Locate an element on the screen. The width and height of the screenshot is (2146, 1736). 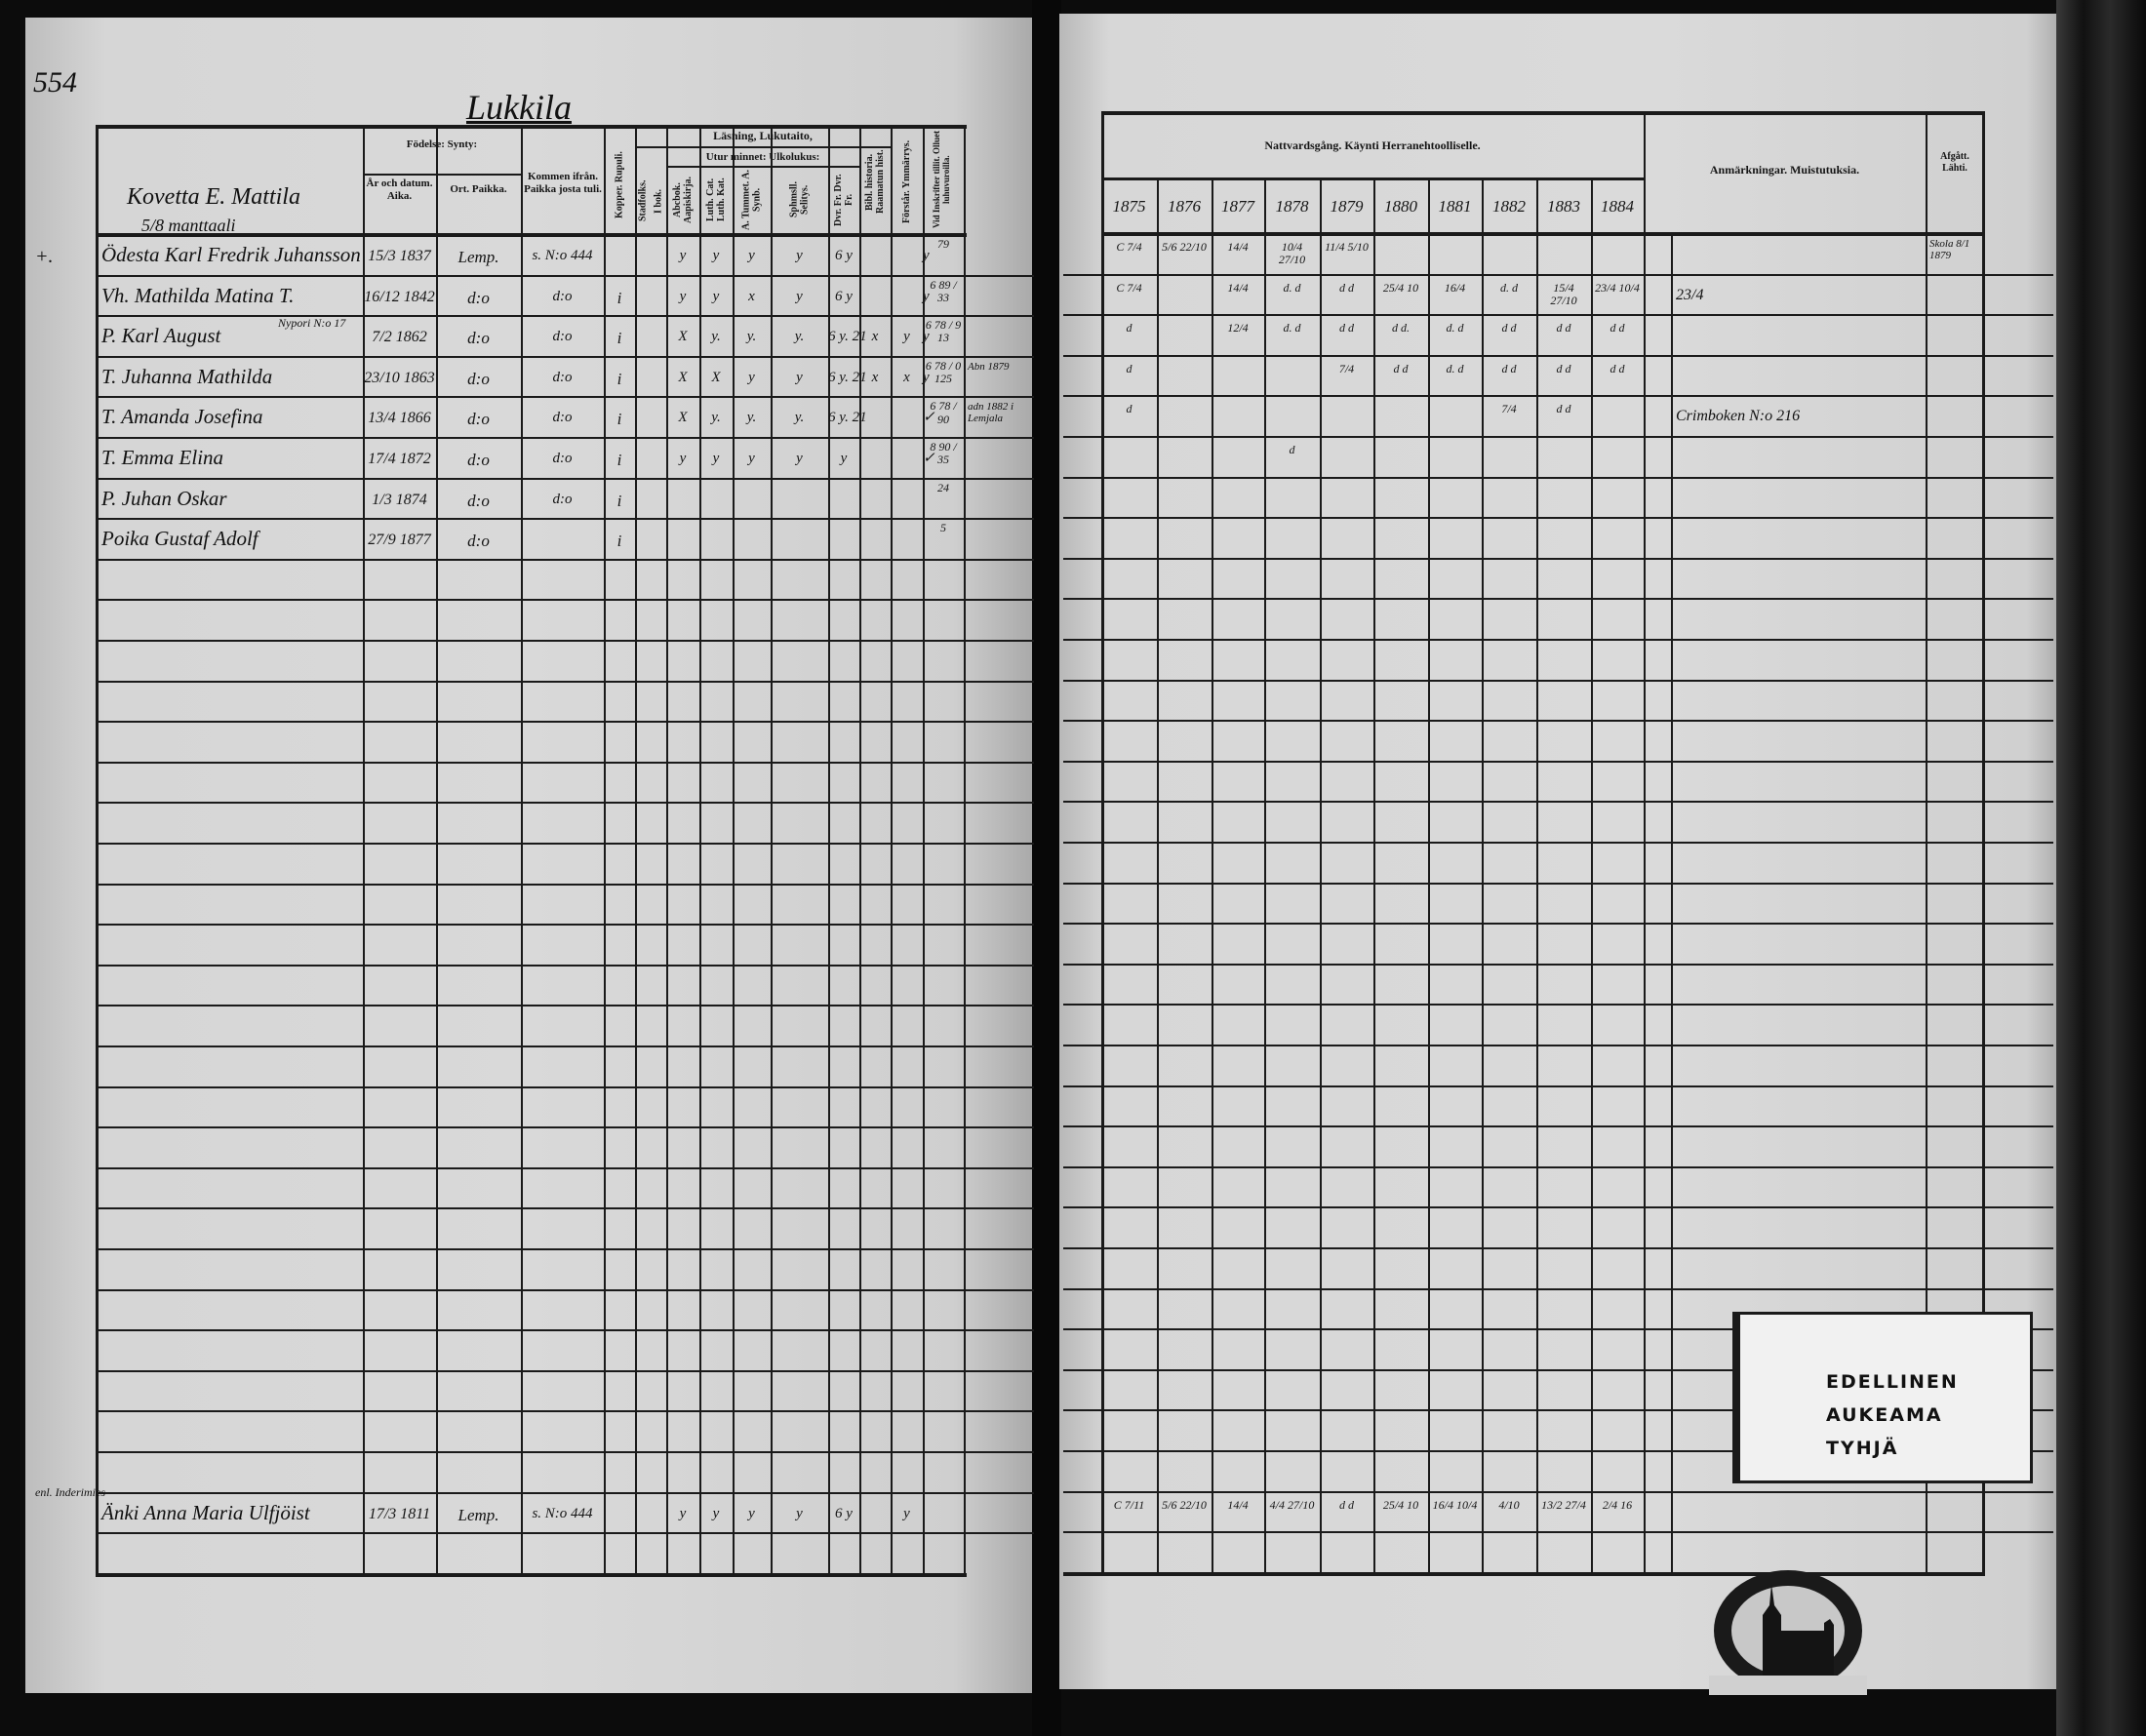
birth-date: 1/3 1874 is located at coordinates (400, 499).